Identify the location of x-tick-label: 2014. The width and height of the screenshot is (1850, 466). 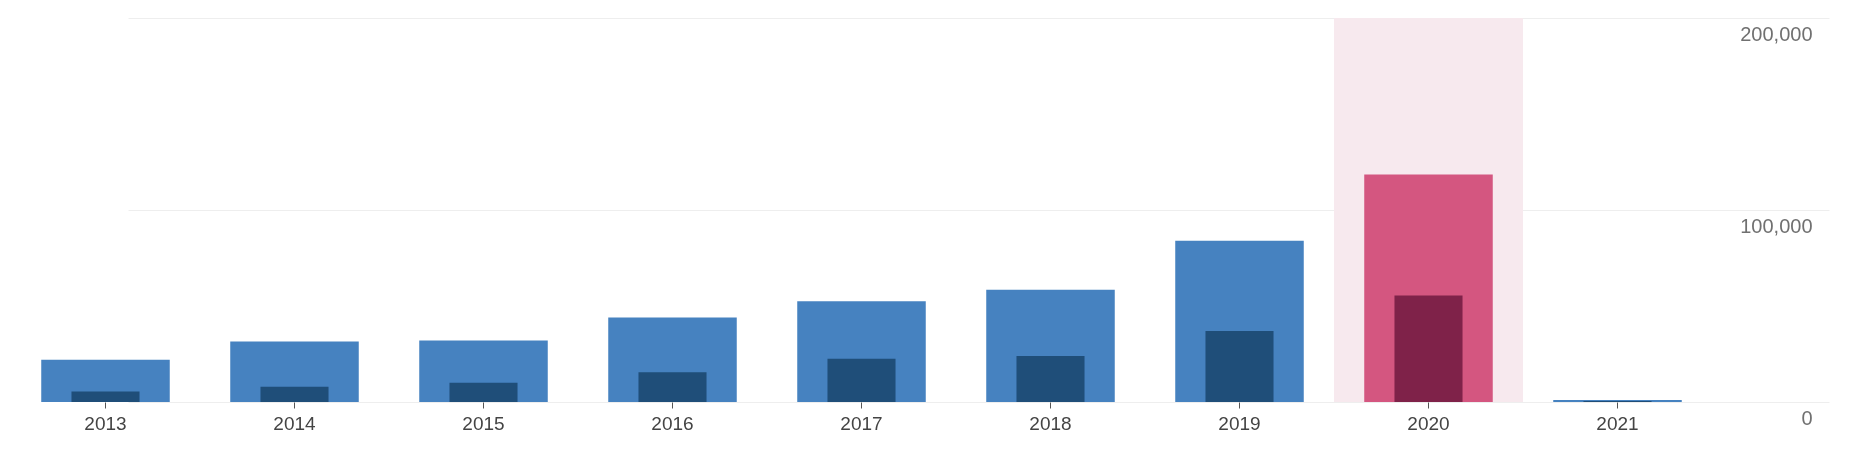
(295, 423).